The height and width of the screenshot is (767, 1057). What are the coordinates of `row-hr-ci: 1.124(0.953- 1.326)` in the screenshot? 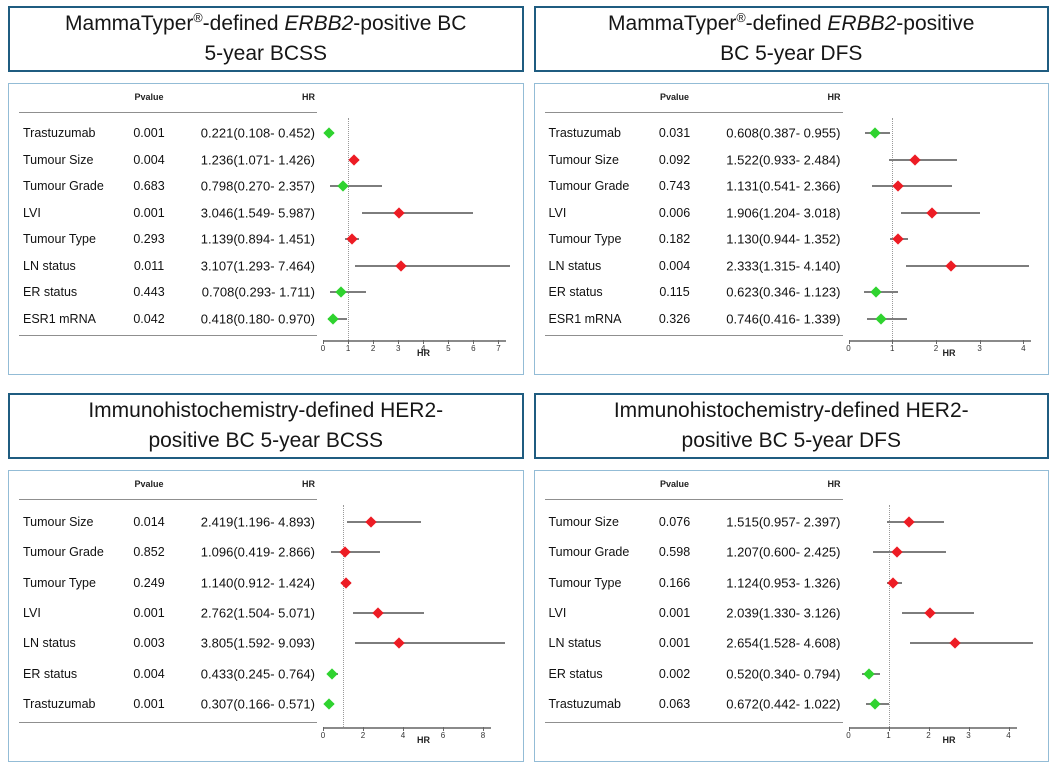 It's located at (783, 583).